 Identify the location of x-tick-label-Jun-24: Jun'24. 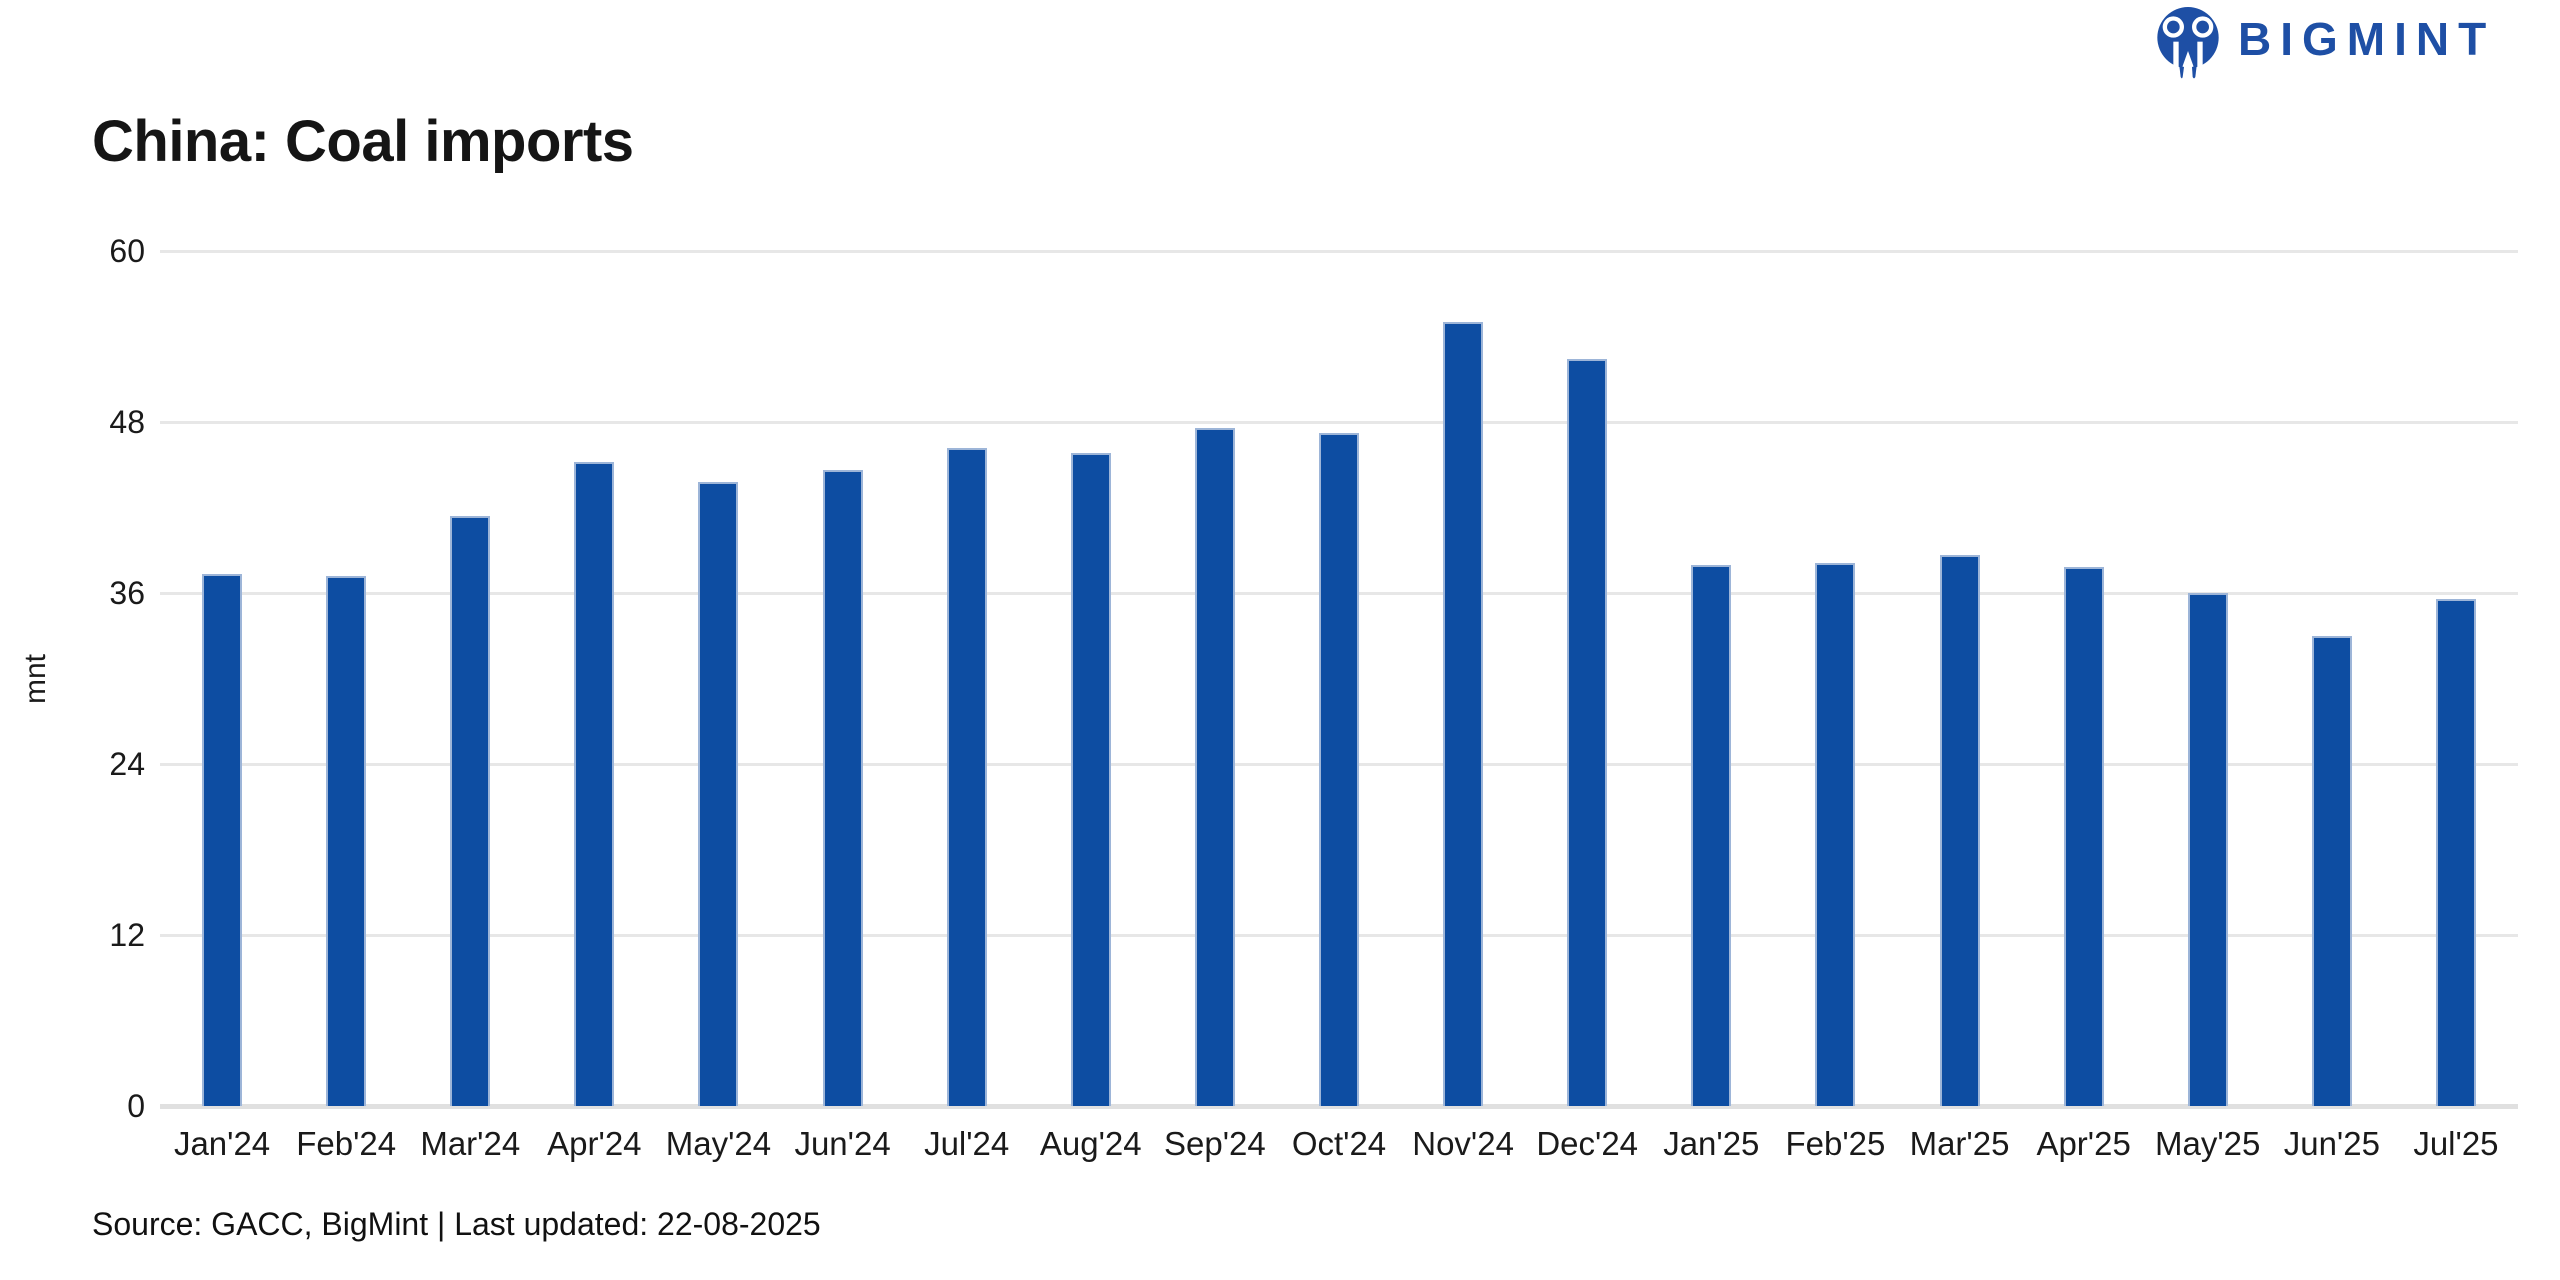
(842, 1143).